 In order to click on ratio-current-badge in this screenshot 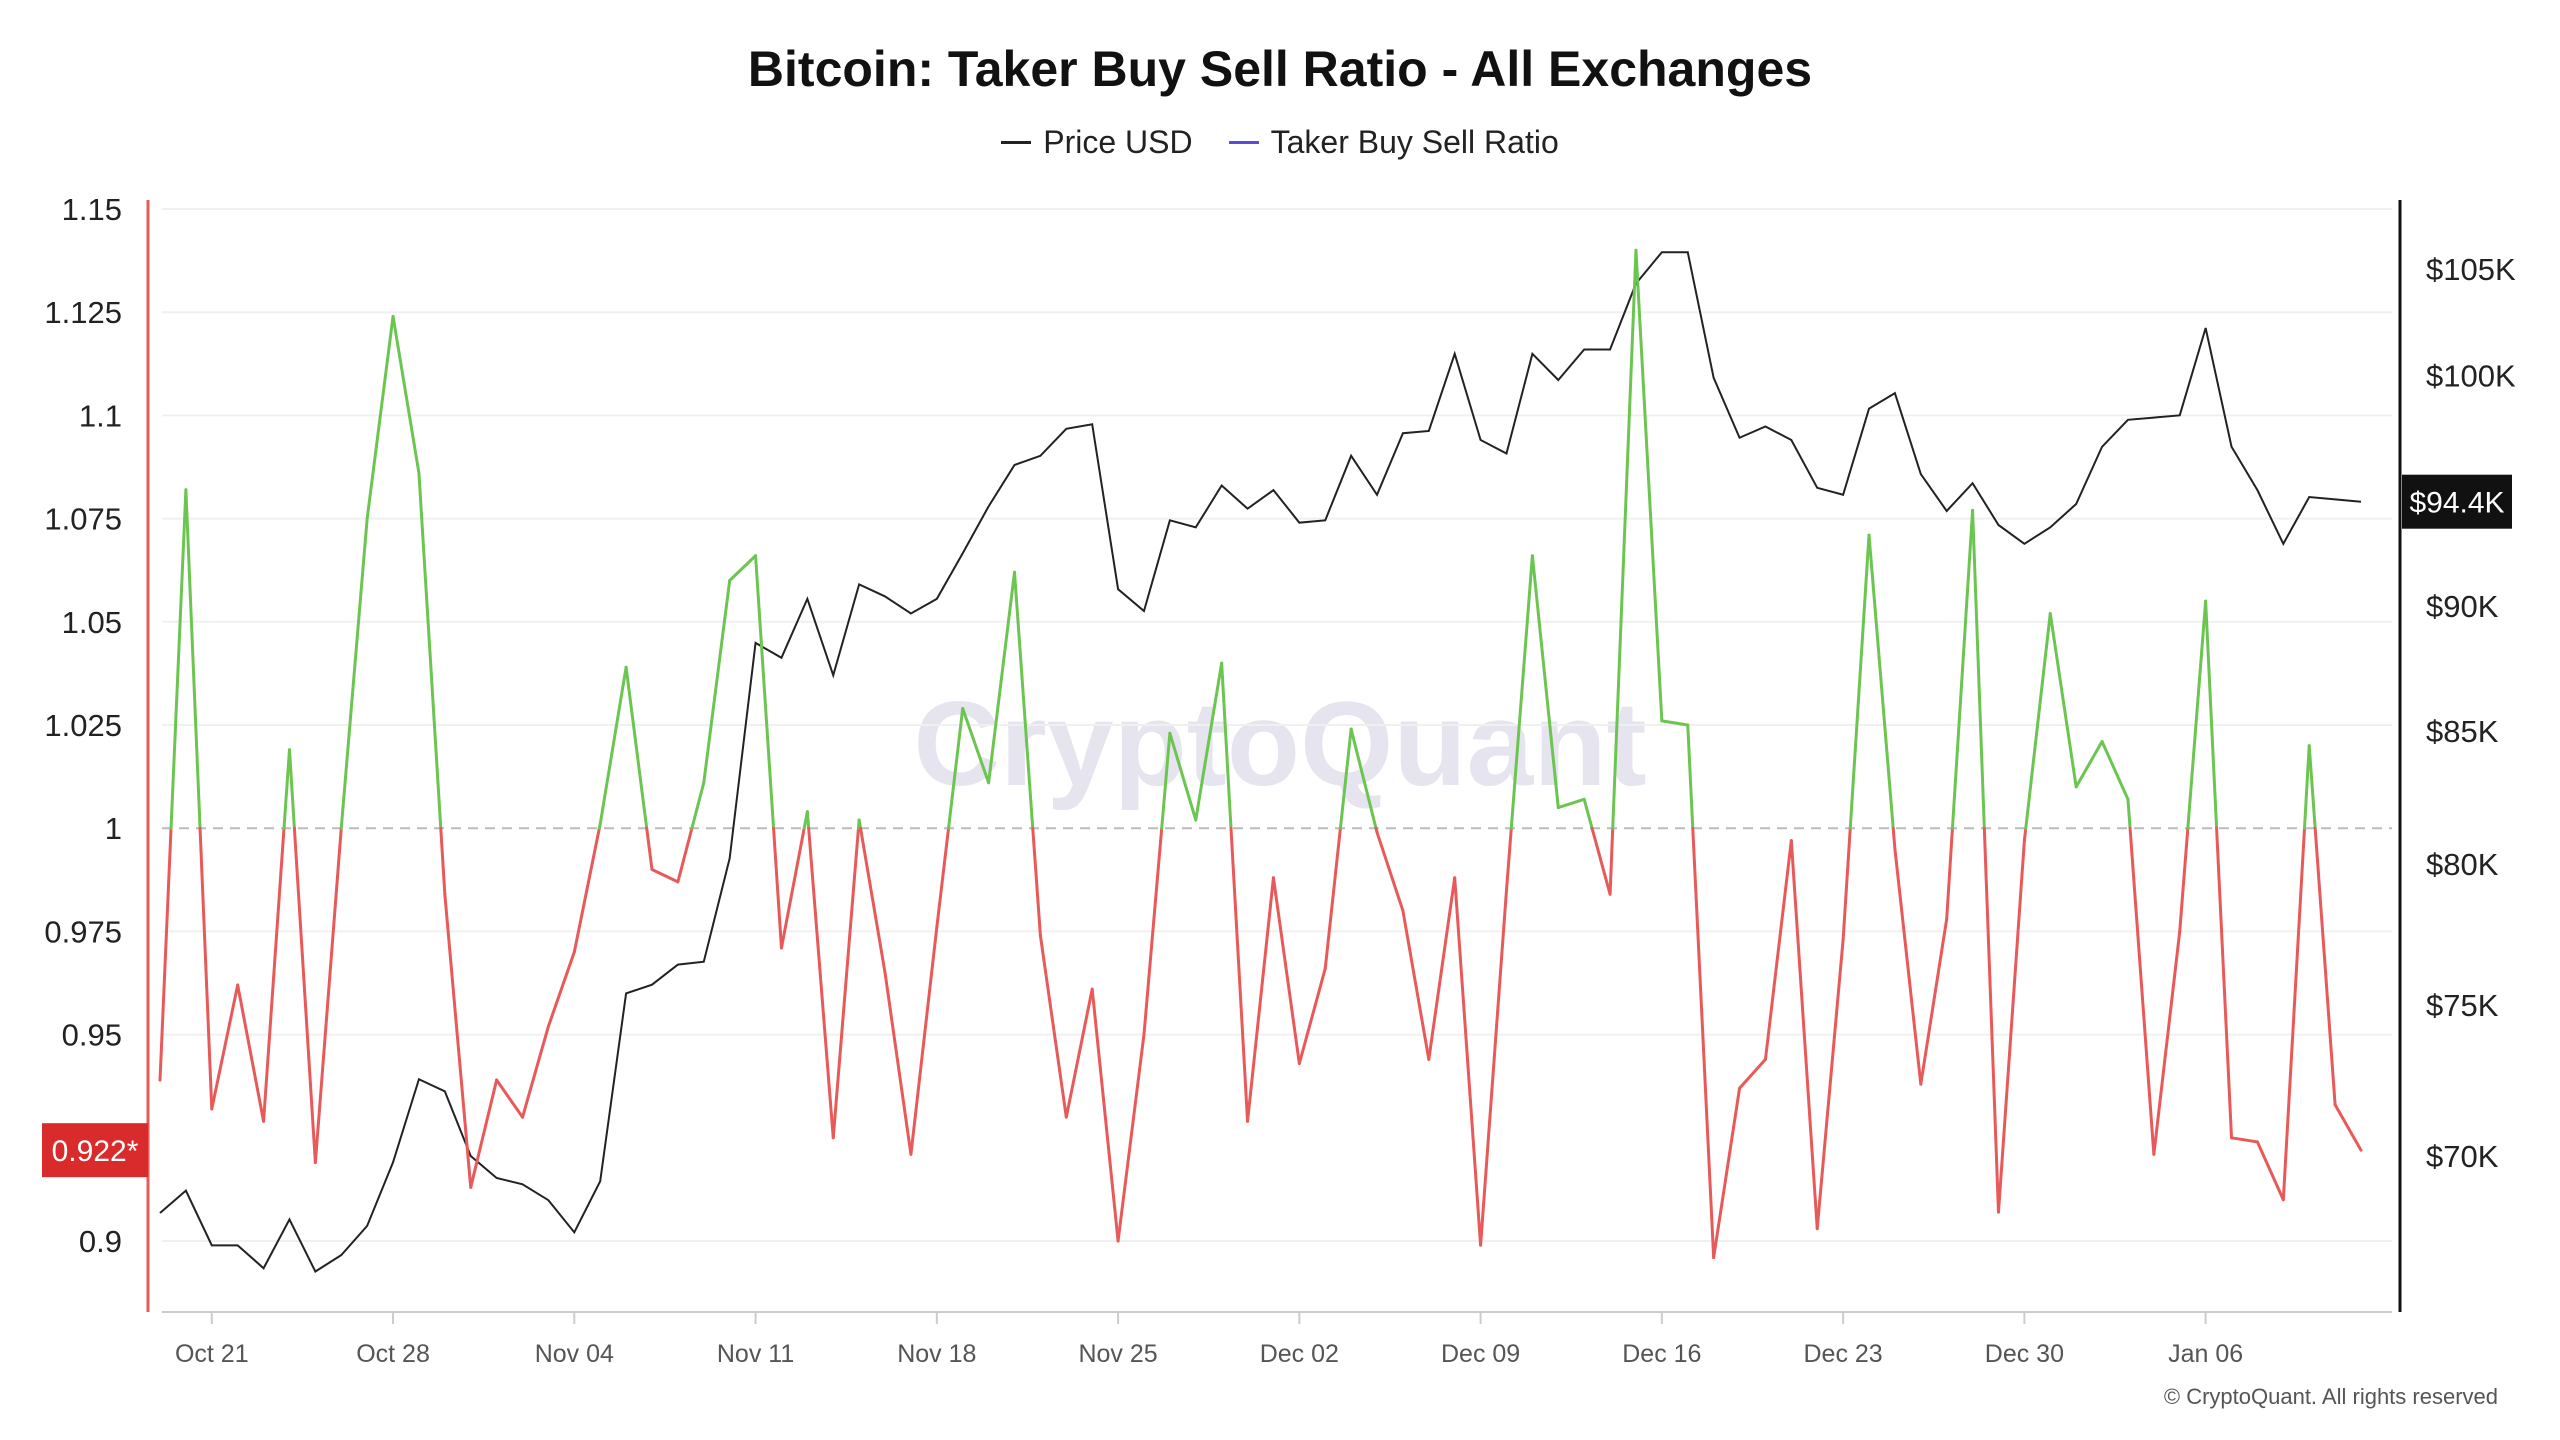, I will do `click(95, 1150)`.